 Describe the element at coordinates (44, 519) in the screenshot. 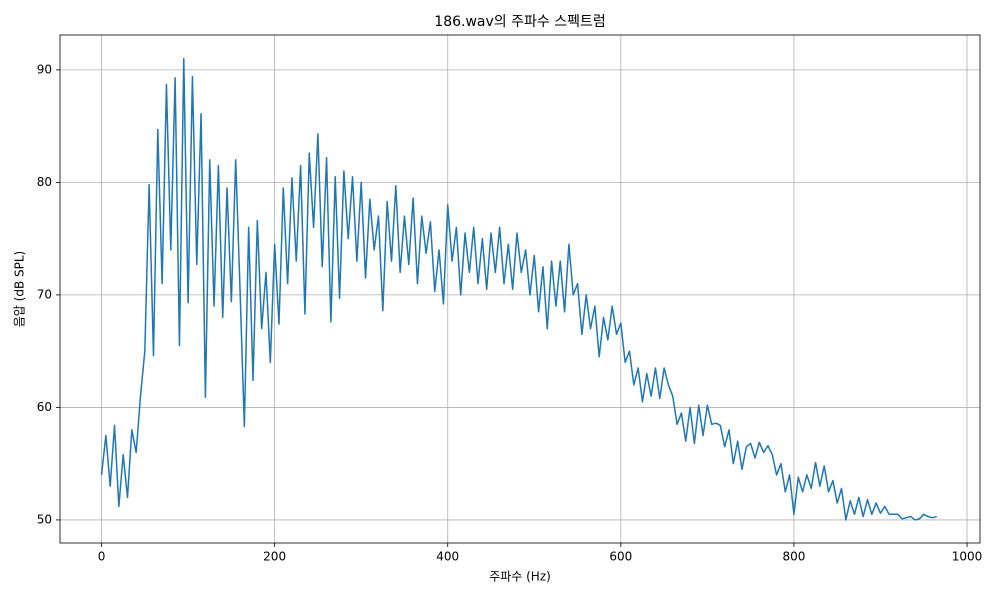

I see `y-tick-label: 50` at that location.